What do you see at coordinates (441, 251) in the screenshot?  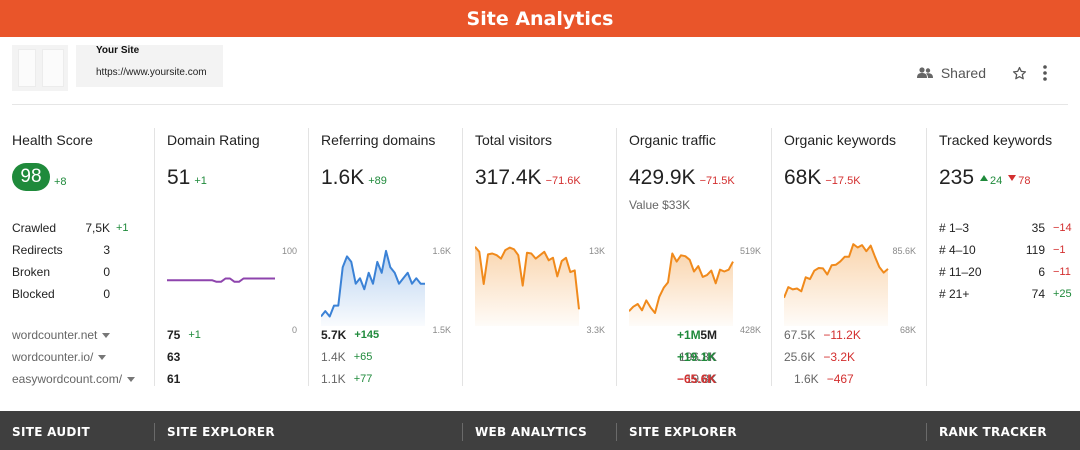 I see `axis-max-label: 1.6K` at bounding box center [441, 251].